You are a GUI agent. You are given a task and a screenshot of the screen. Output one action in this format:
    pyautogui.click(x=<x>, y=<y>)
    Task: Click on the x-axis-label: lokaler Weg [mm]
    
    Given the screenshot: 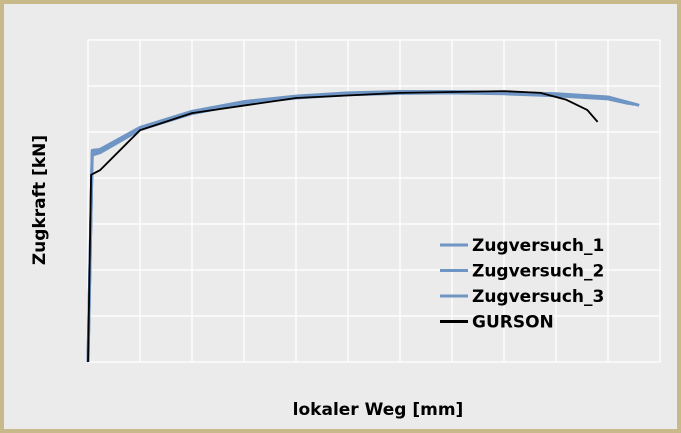 What is the action you would take?
    pyautogui.click(x=378, y=410)
    